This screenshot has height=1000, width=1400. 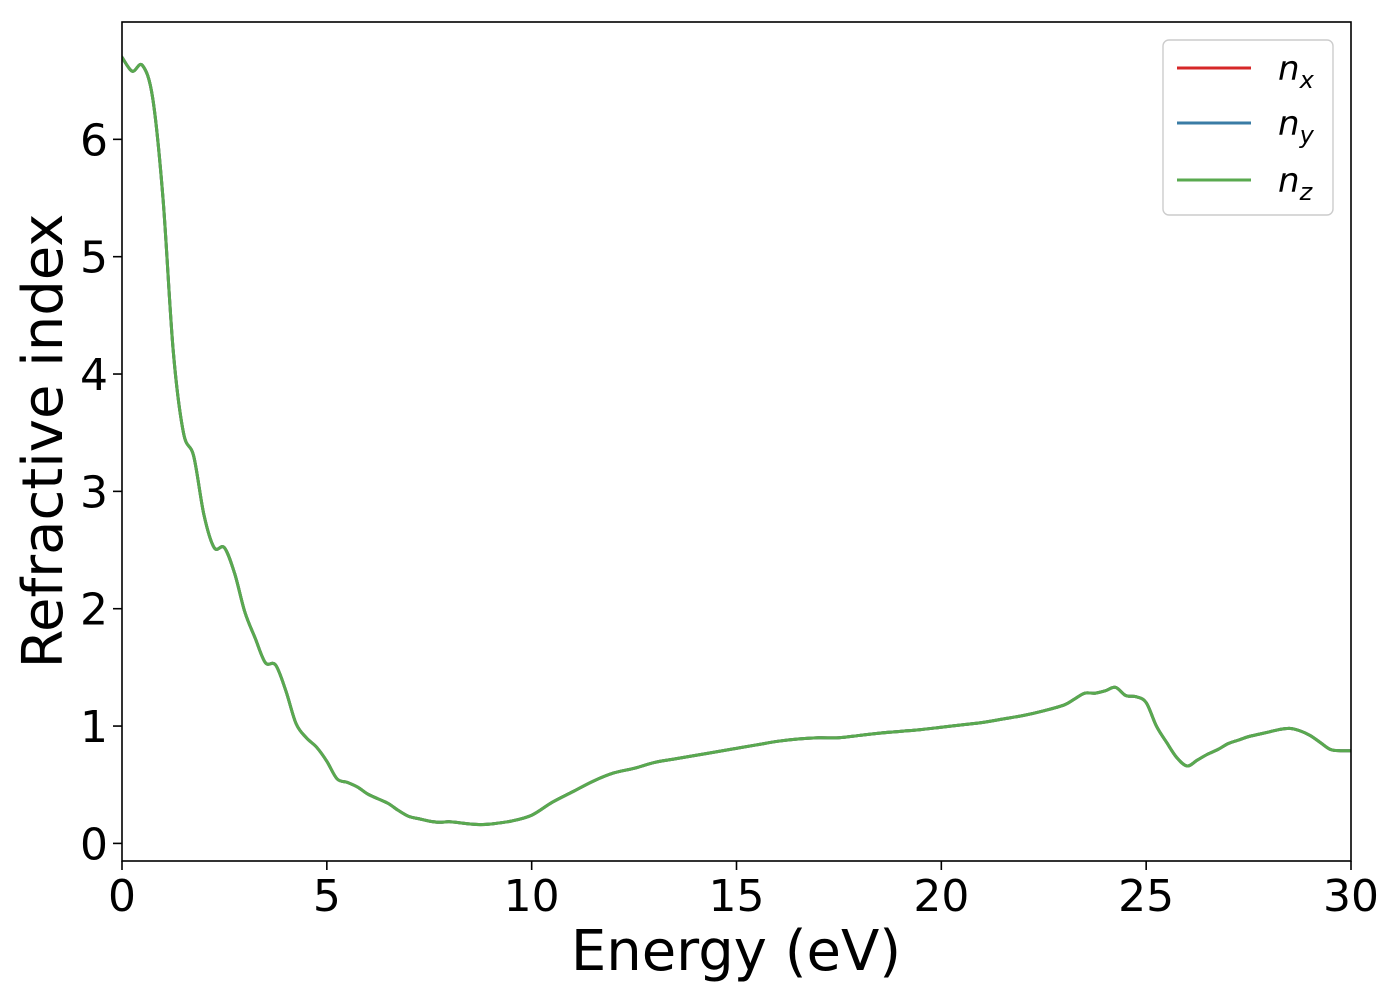 I want to click on x-tick-label: 15, so click(x=737, y=896).